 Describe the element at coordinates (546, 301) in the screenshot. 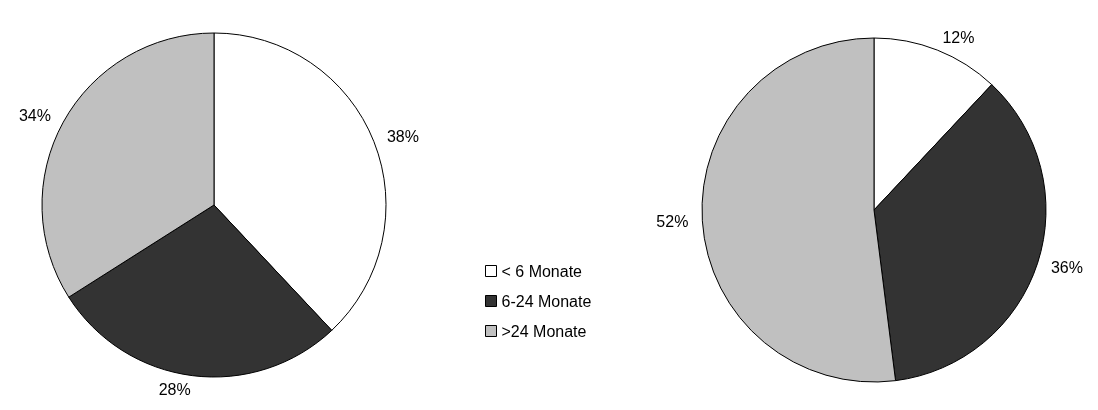

I see `legend-label: 6-24 Monate` at that location.